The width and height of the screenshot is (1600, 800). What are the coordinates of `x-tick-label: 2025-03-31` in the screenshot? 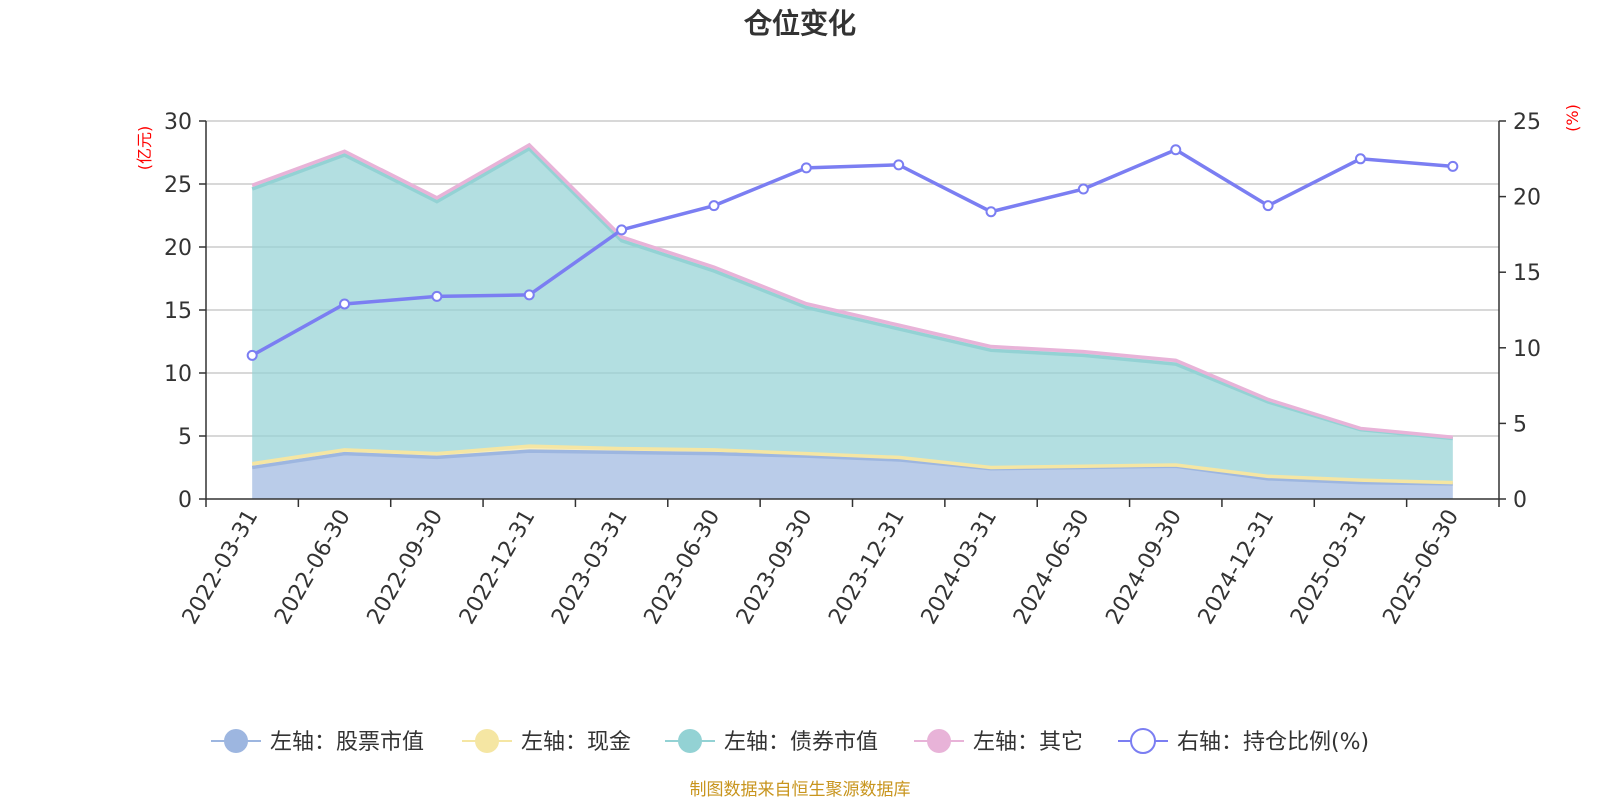 It's located at (1329, 567).